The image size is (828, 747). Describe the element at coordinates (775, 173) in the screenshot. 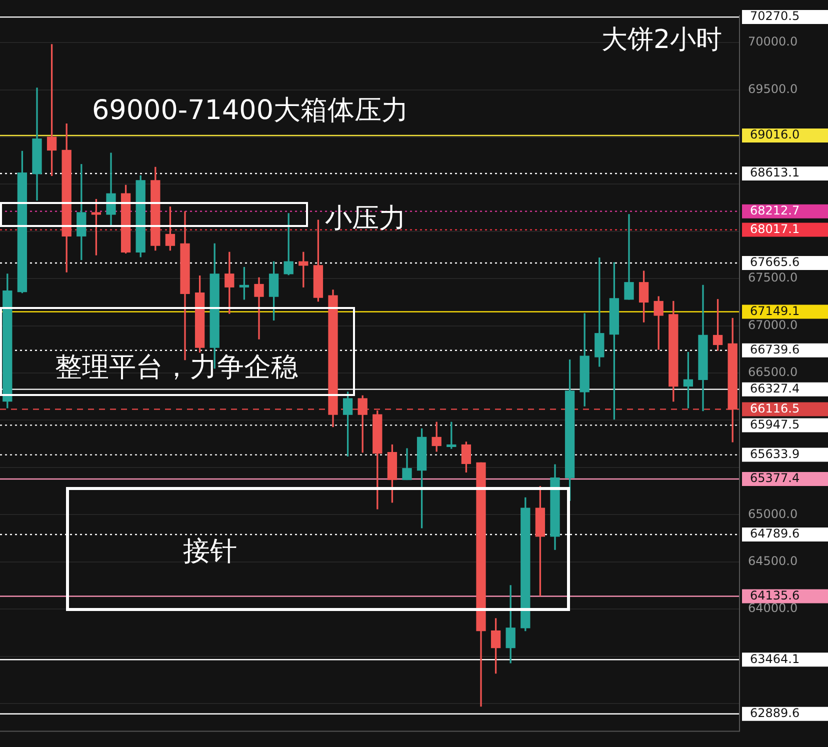

I see `ref-line-label: 68613.1` at that location.